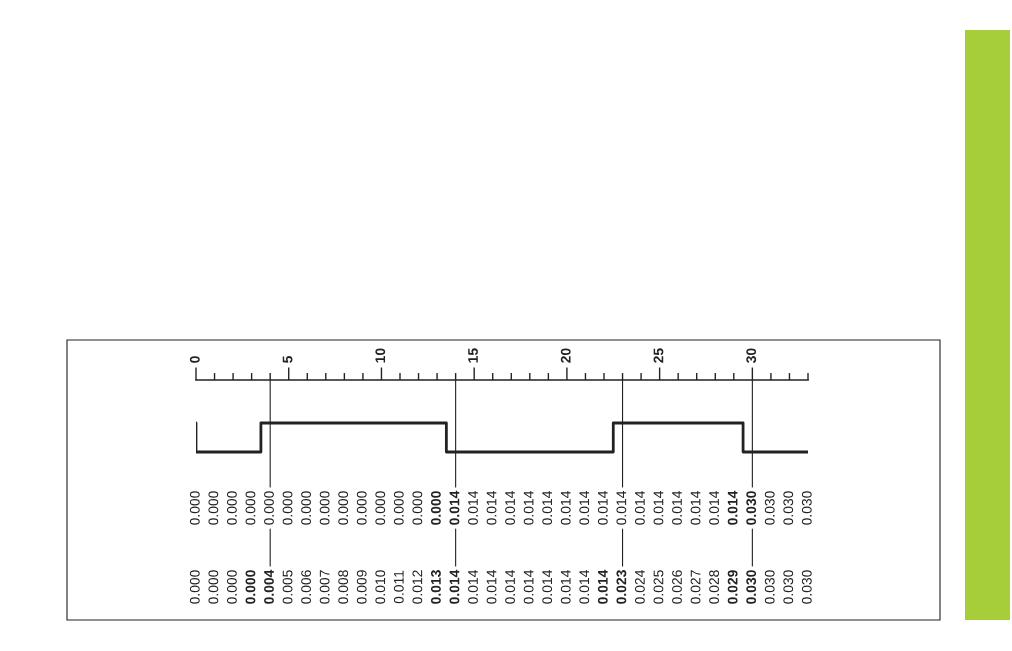 The height and width of the screenshot is (651, 1012). What do you see at coordinates (417, 587) in the screenshot?
I see `text: 0.012` at bounding box center [417, 587].